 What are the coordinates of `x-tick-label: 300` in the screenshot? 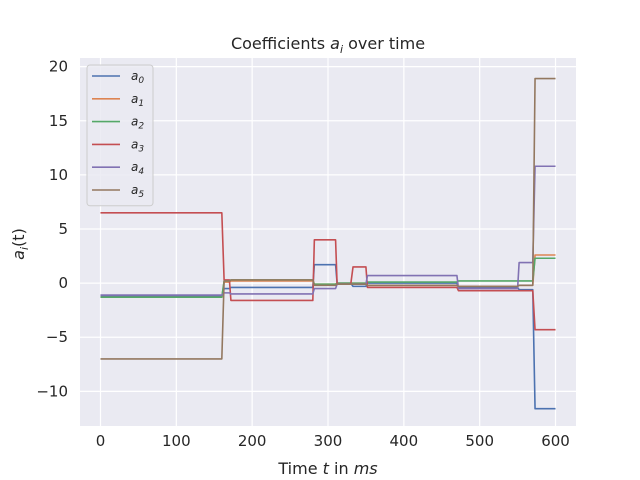 It's located at (328, 441).